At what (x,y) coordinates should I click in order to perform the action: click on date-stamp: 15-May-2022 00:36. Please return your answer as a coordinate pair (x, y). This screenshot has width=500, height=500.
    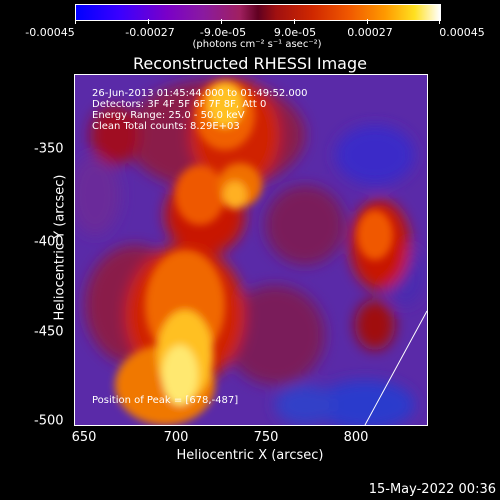
    Looking at the image, I should click on (432, 489).